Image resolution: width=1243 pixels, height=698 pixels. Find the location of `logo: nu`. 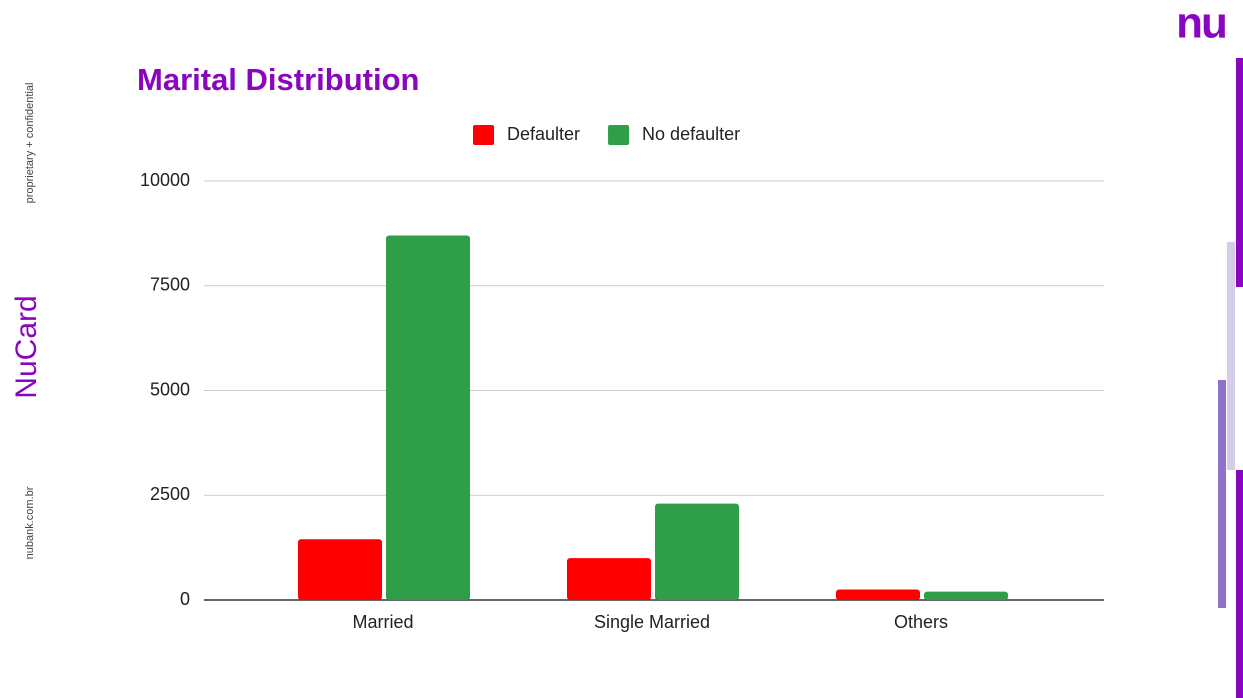

logo: nu is located at coordinates (1201, 24).